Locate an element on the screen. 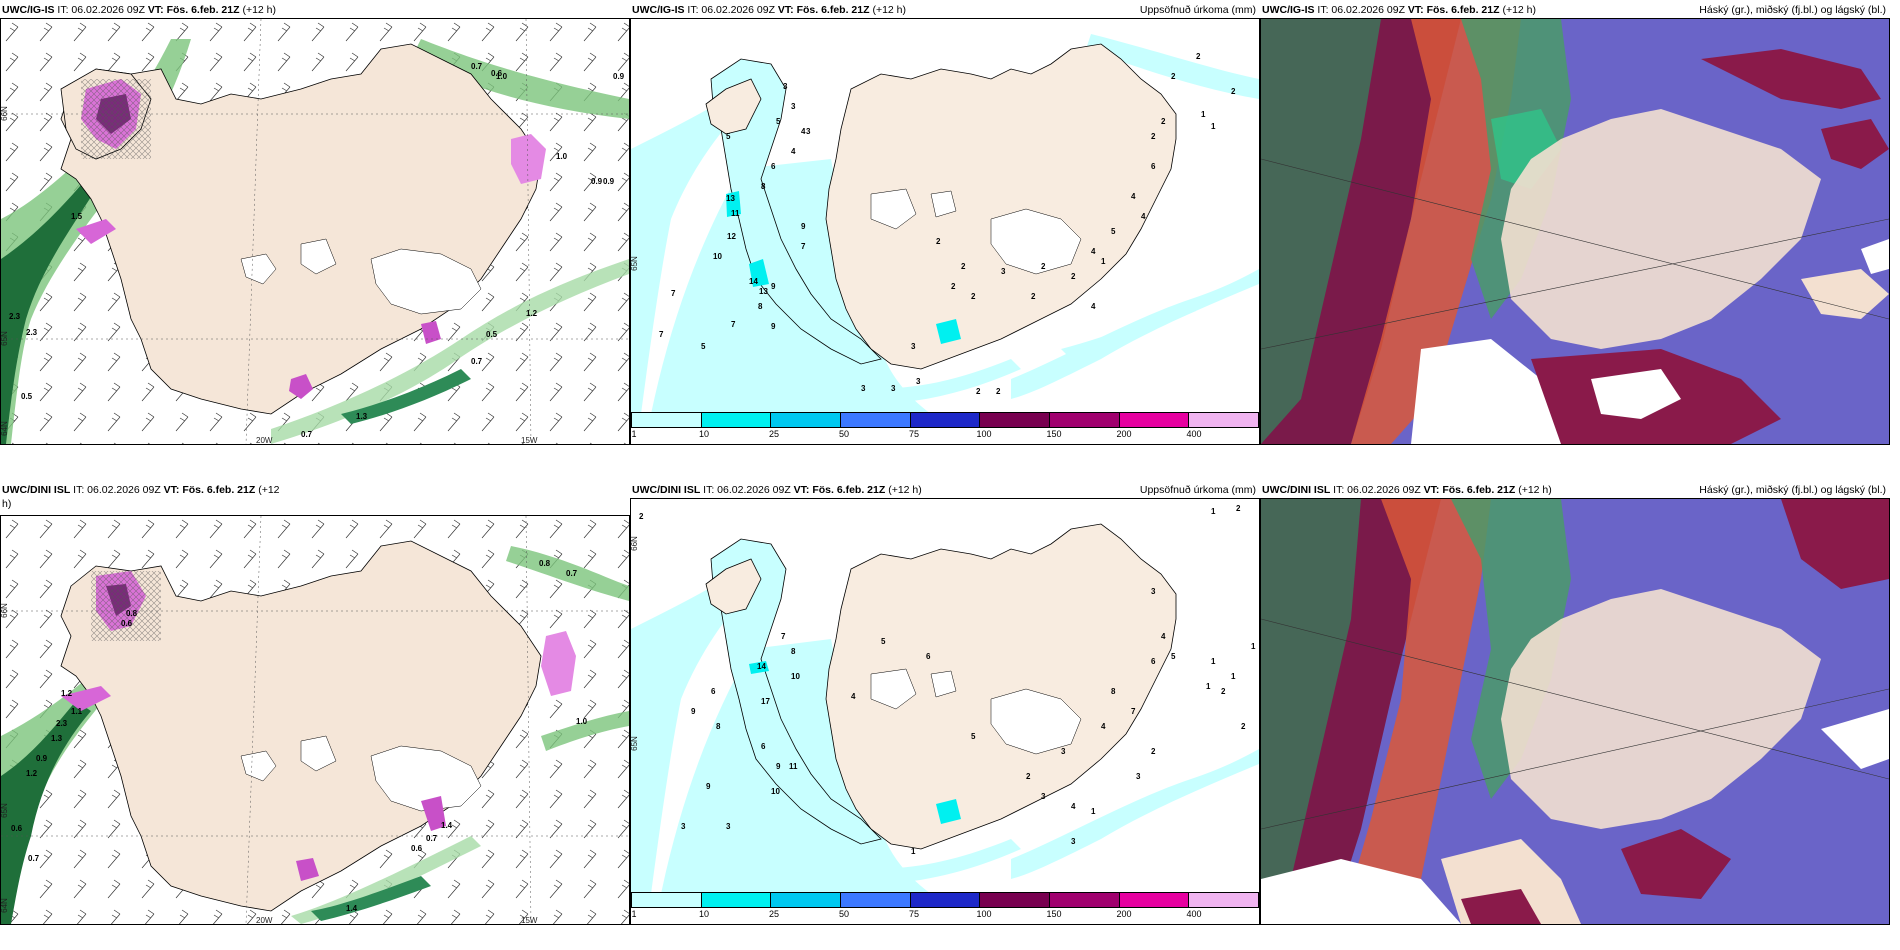 Image resolution: width=1900 pixels, height=950 pixels. legend-tick: 50 is located at coordinates (844, 914).